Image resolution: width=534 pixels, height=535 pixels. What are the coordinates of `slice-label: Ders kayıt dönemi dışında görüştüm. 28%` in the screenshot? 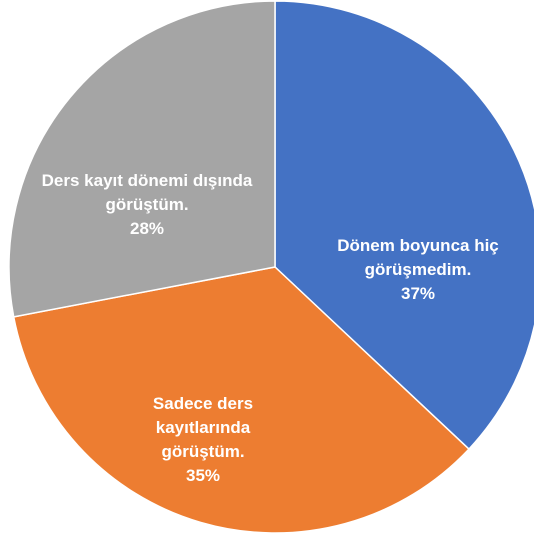 It's located at (147, 205).